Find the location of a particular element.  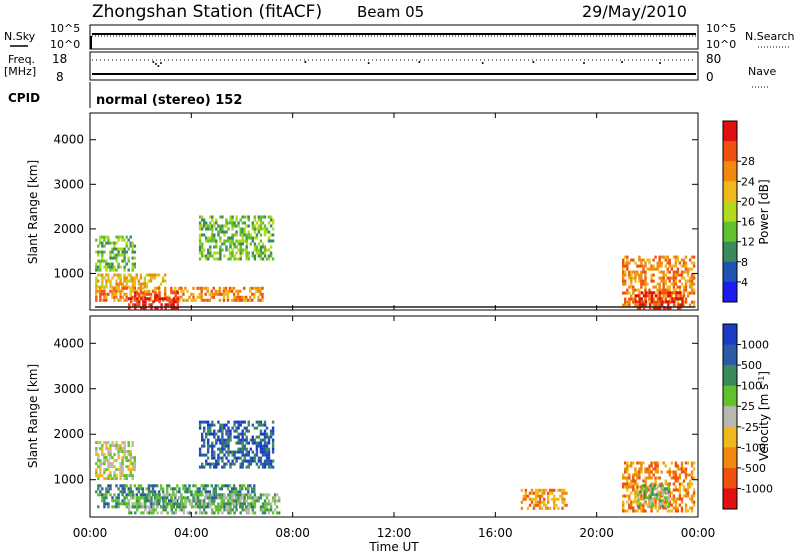

power-colorbar-swatch is located at coordinates (730, 131).